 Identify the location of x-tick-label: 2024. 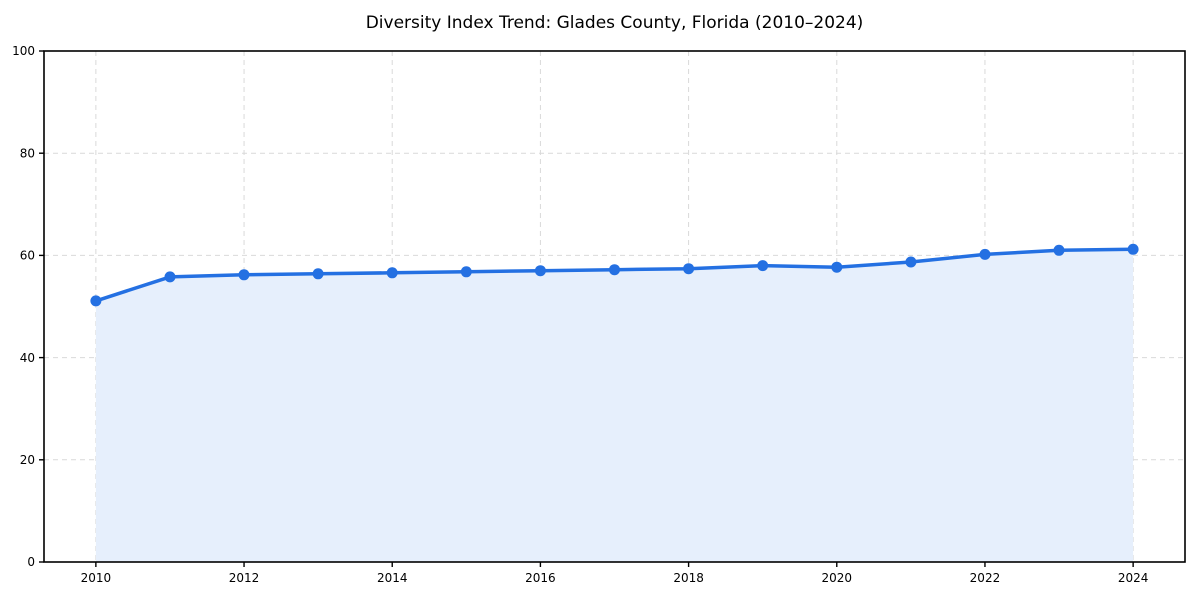
(1133, 578).